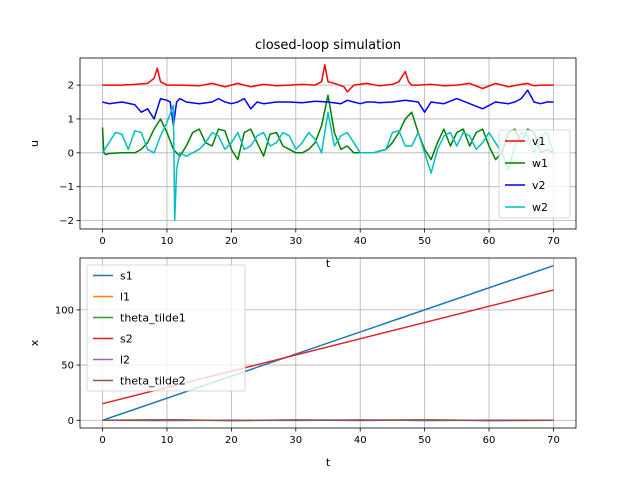 The image size is (640, 480). I want to click on y-tick-label: 100, so click(64, 310).